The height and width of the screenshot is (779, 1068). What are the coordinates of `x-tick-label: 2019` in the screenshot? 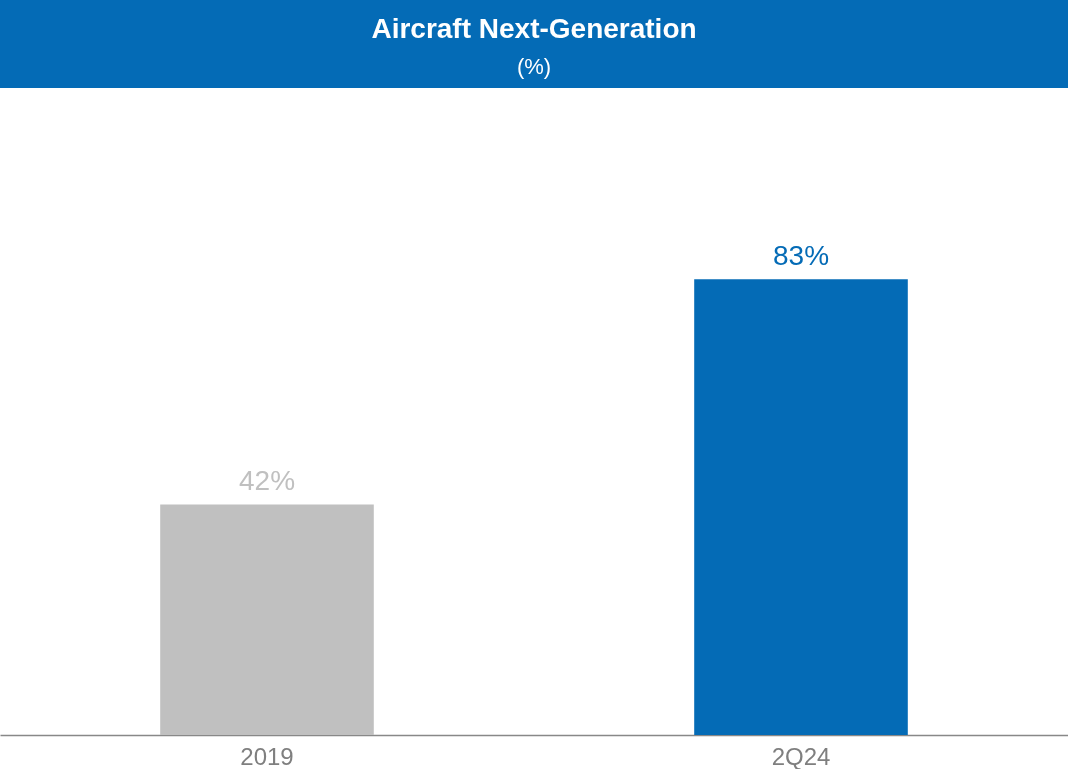 It's located at (267, 756).